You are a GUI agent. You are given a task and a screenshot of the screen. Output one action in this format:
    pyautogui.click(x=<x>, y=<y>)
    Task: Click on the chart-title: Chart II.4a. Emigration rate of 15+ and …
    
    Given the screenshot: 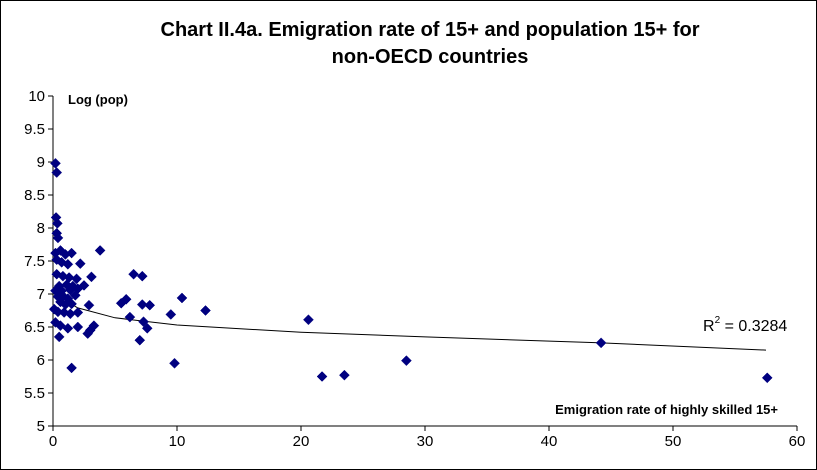 What is the action you would take?
    pyautogui.click(x=430, y=43)
    